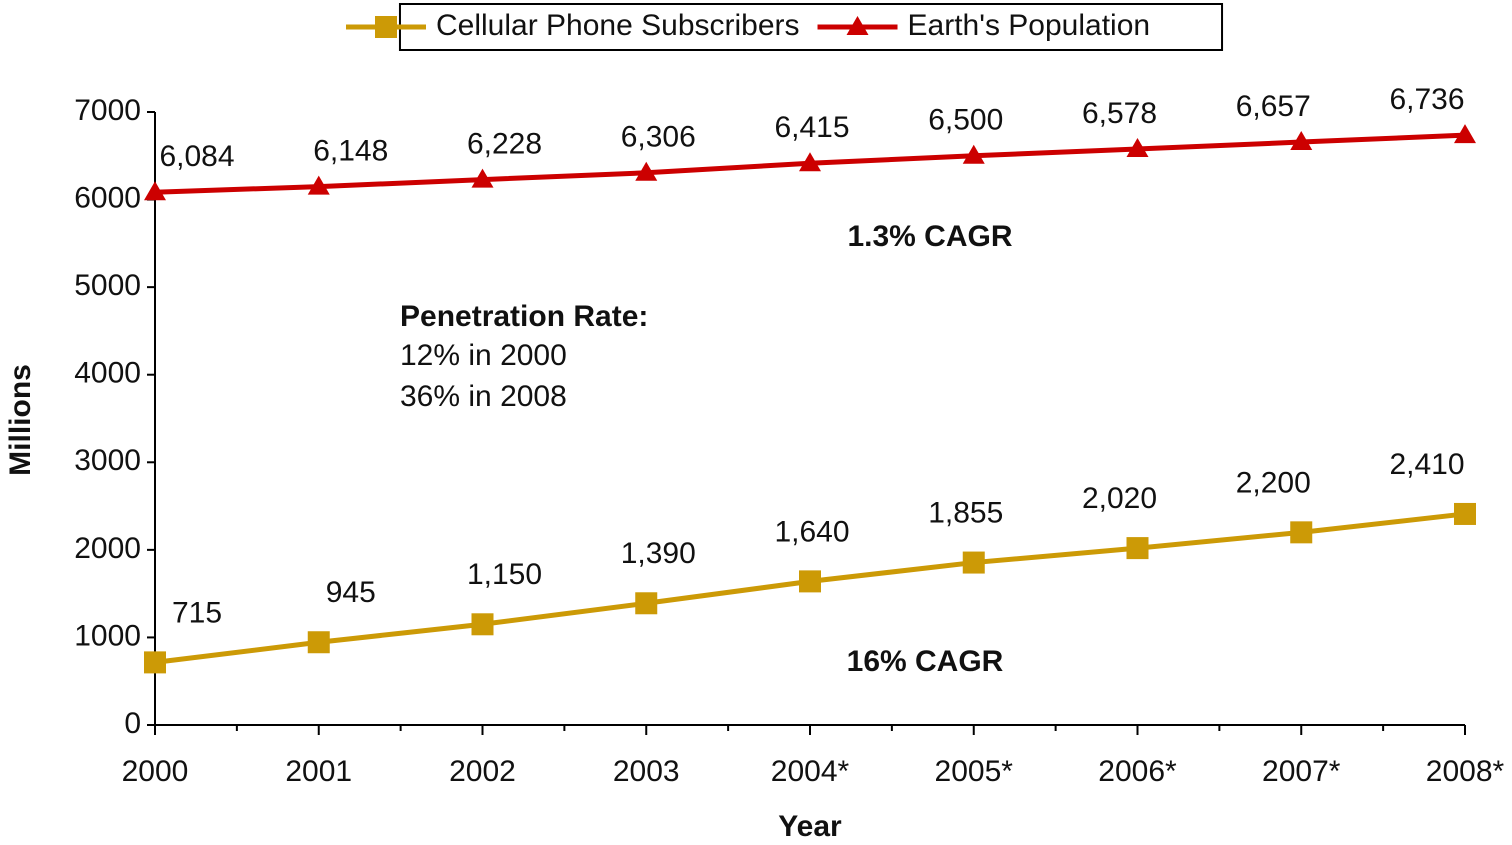 The image size is (1512, 845). I want to click on data-label: 1,855, so click(965, 512).